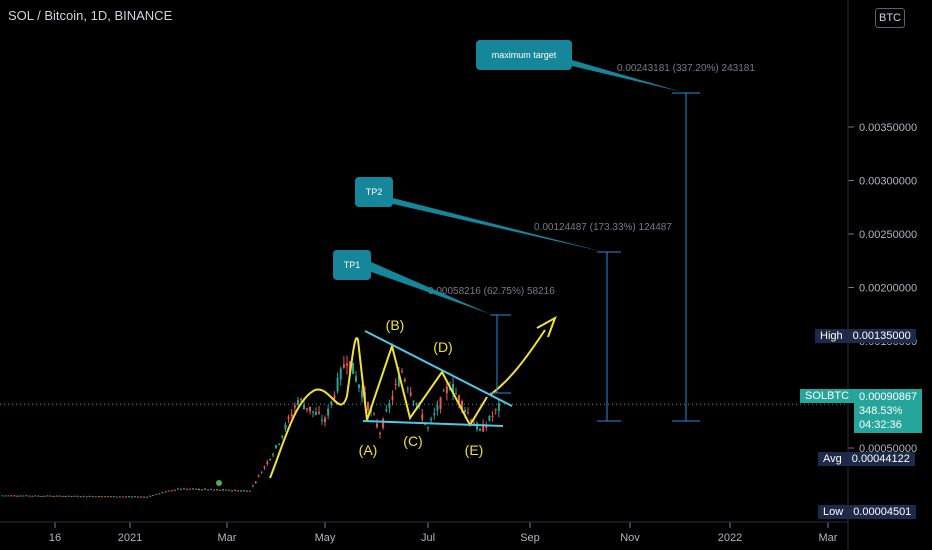 Image resolution: width=932 pixels, height=550 pixels. I want to click on wave-path, so click(378, 408).